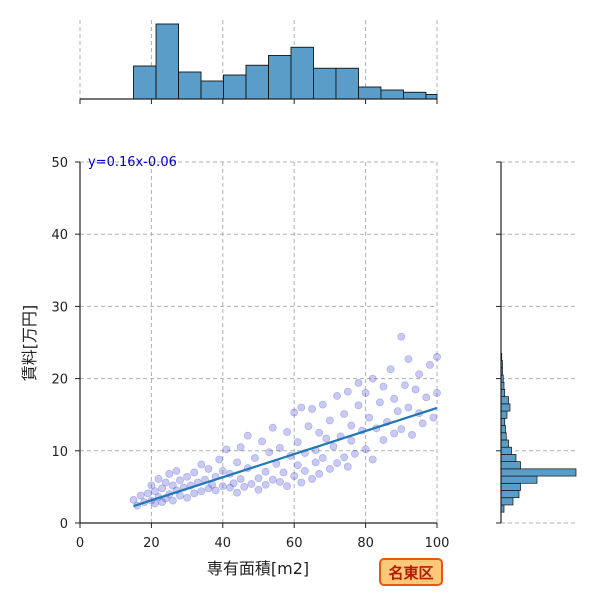 The image size is (600, 600). I want to click on regression-line, so click(285, 457).